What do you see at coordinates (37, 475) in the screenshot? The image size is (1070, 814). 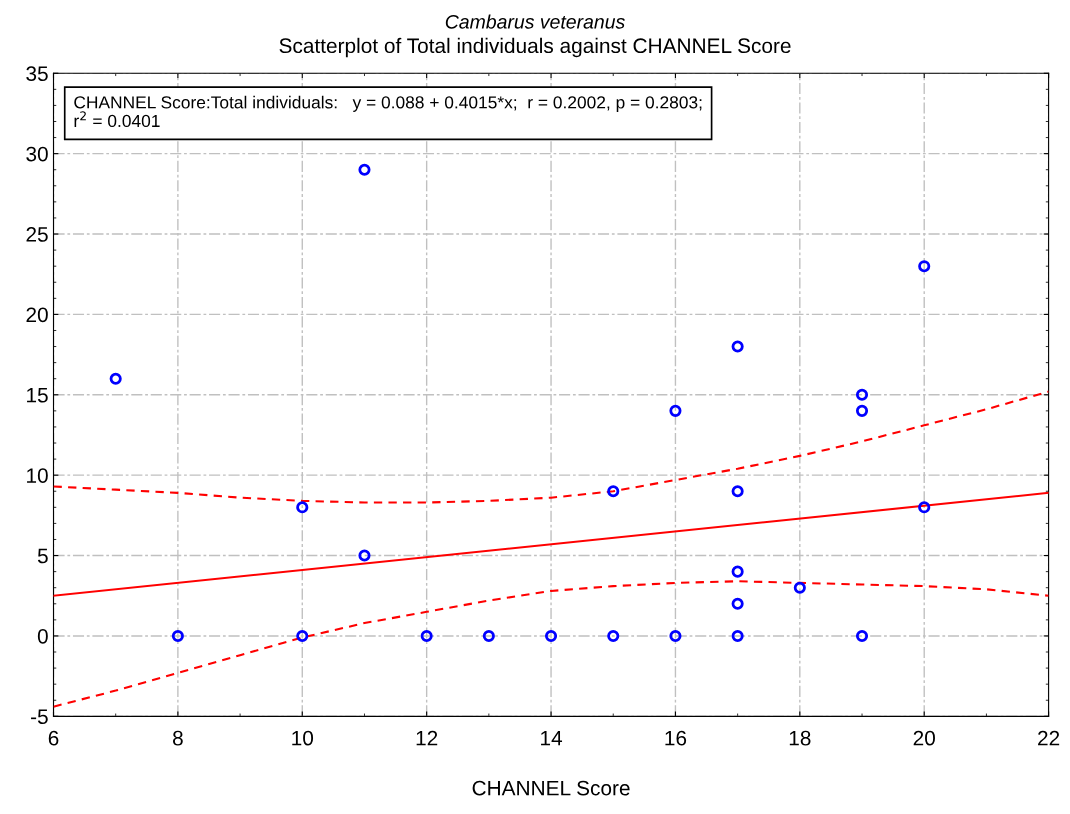 I see `y-tick-label: 10` at bounding box center [37, 475].